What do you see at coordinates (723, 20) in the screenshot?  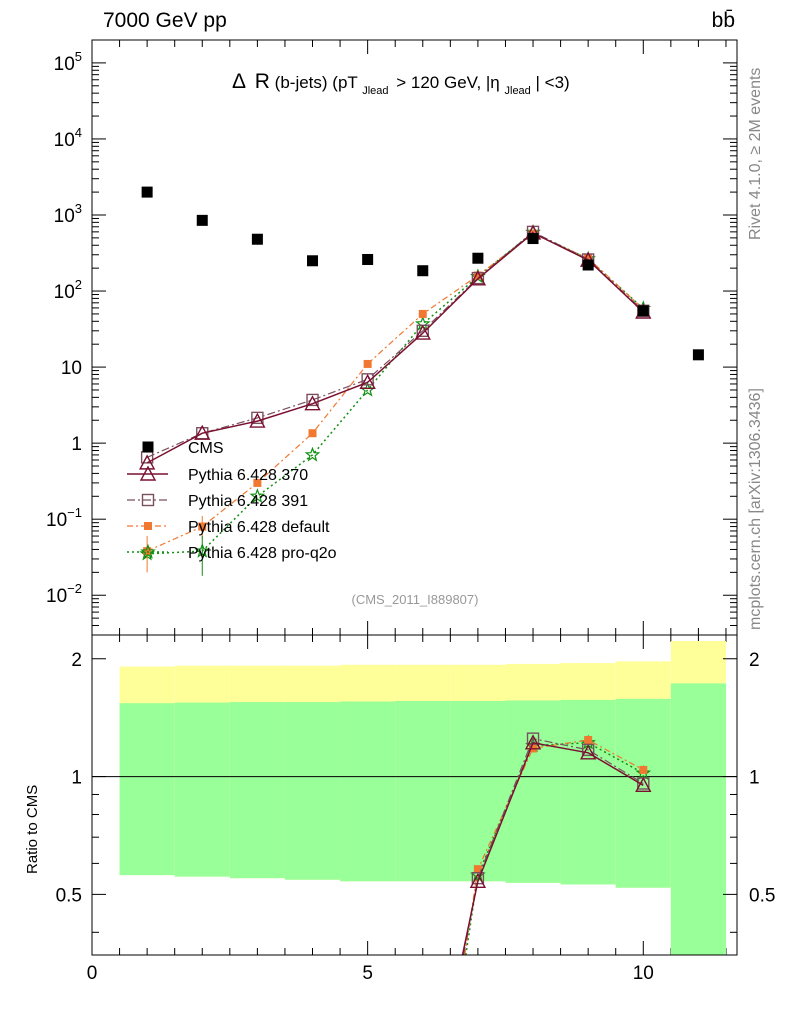 I see `header-right: bb̄` at bounding box center [723, 20].